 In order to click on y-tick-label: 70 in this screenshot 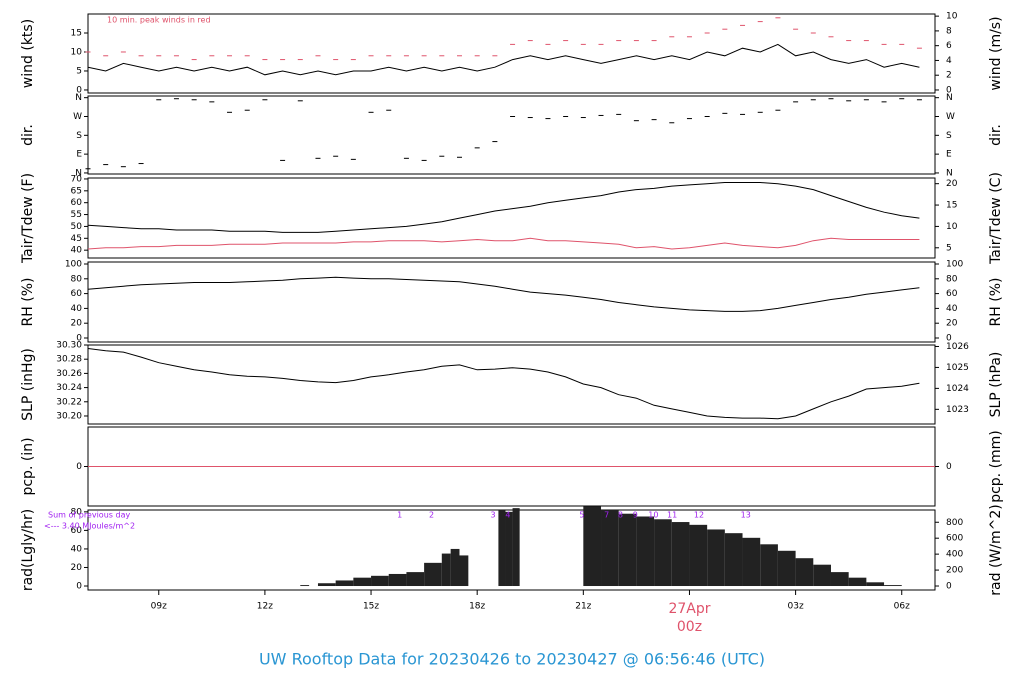, I will do `click(77, 179)`.